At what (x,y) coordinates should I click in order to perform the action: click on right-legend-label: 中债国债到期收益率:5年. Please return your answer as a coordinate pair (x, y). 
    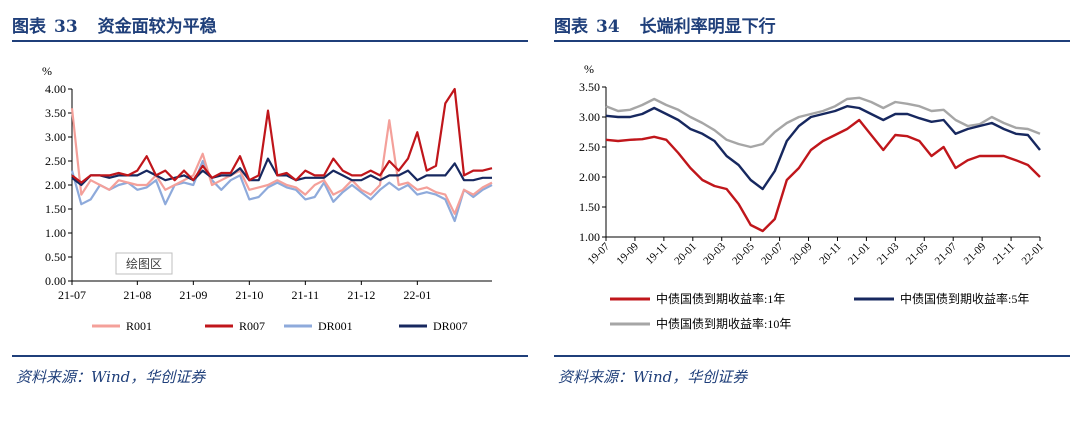
    Looking at the image, I should click on (964, 298).